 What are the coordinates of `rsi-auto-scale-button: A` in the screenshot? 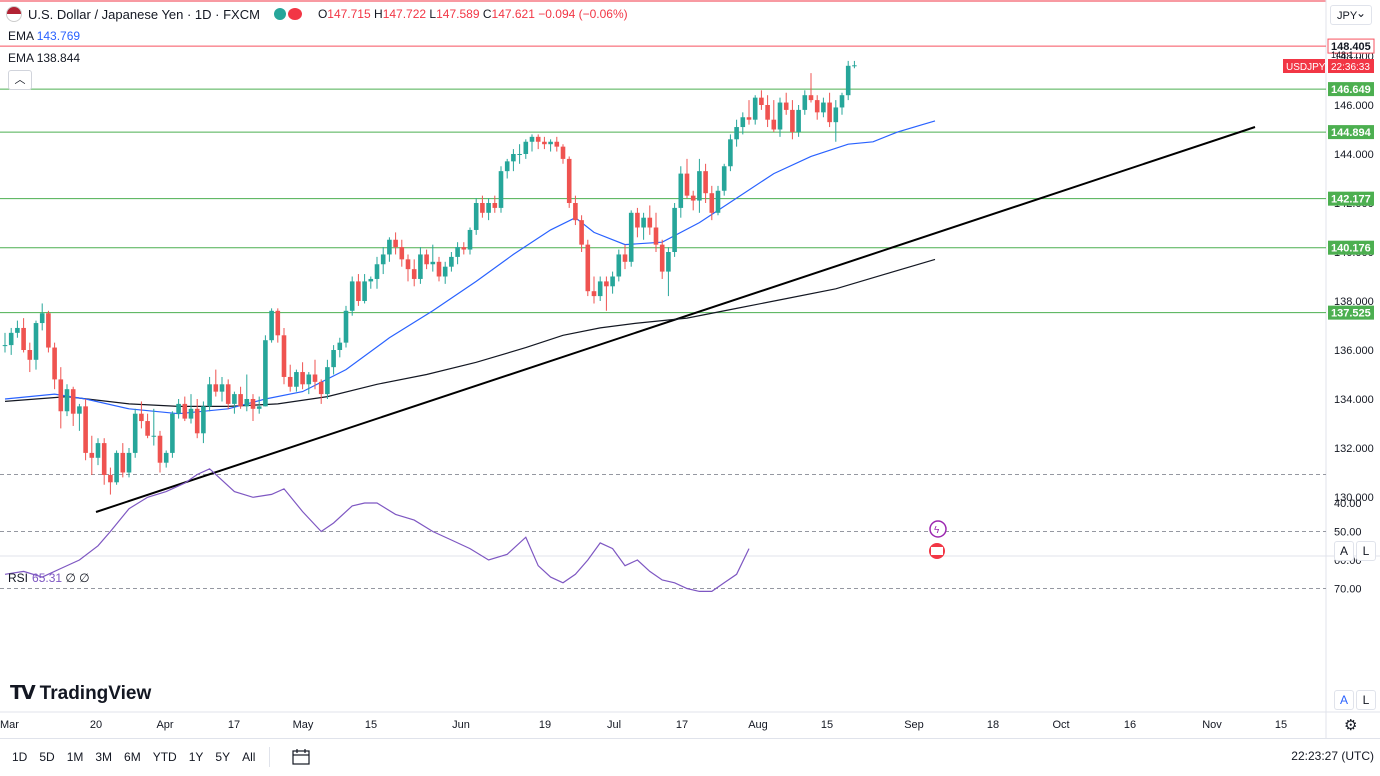 It's located at (1344, 700).